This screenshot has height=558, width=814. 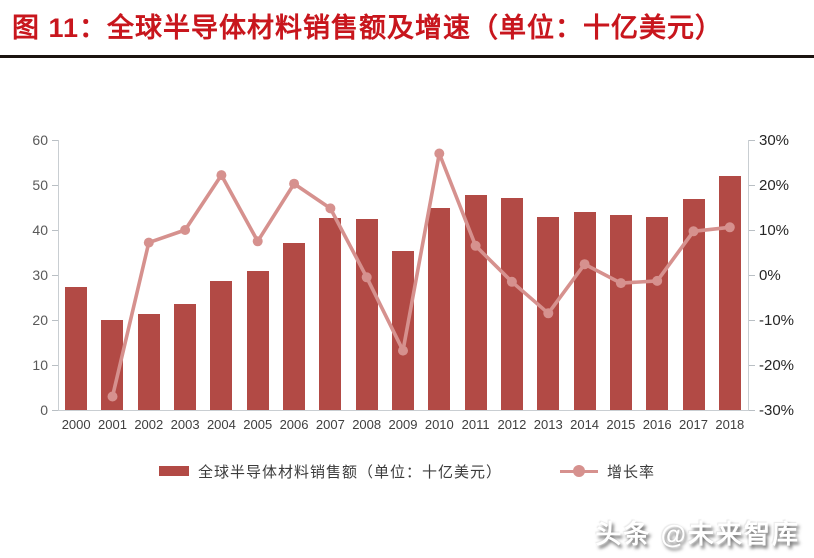 I want to click on bar-2003, so click(x=185, y=356).